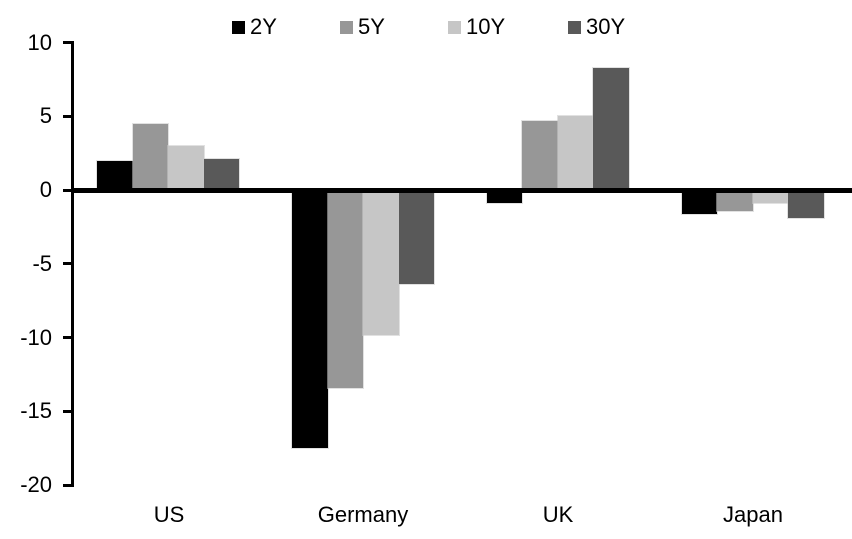  I want to click on bar-japan-2y, so click(699, 202).